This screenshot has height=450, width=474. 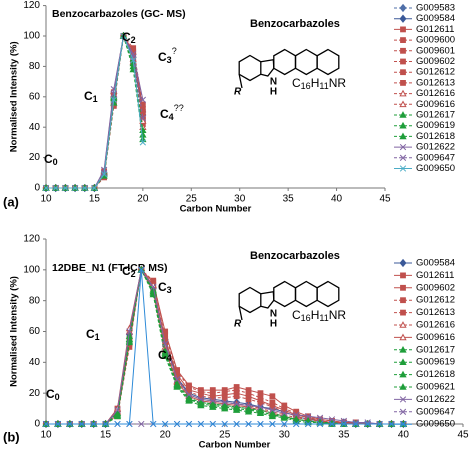 I want to click on y-tick-label: 60, so click(x=35, y=331).